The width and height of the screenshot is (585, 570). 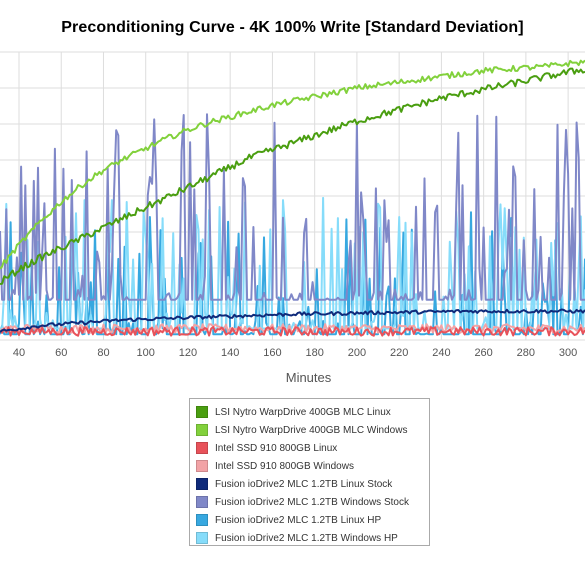 I want to click on legend-label: Intel SSD 910 800GB Linux, so click(x=276, y=448).